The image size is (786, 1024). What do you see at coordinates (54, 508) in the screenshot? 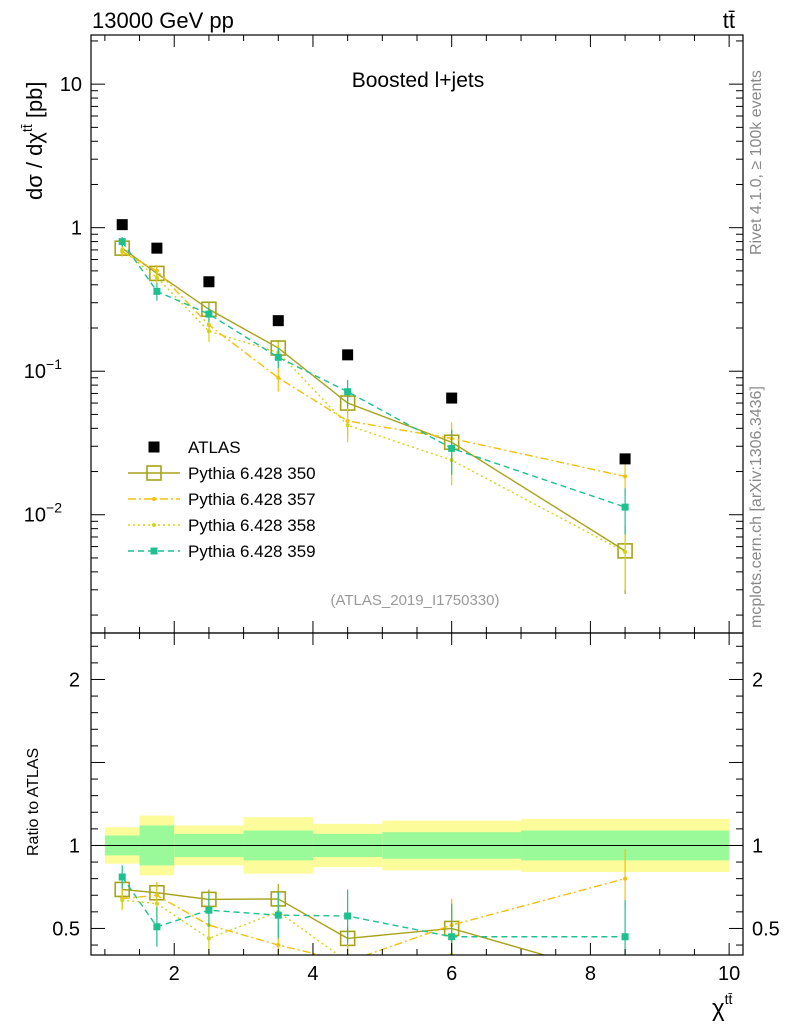
I see `main-y-tick-label-exp: −2` at bounding box center [54, 508].